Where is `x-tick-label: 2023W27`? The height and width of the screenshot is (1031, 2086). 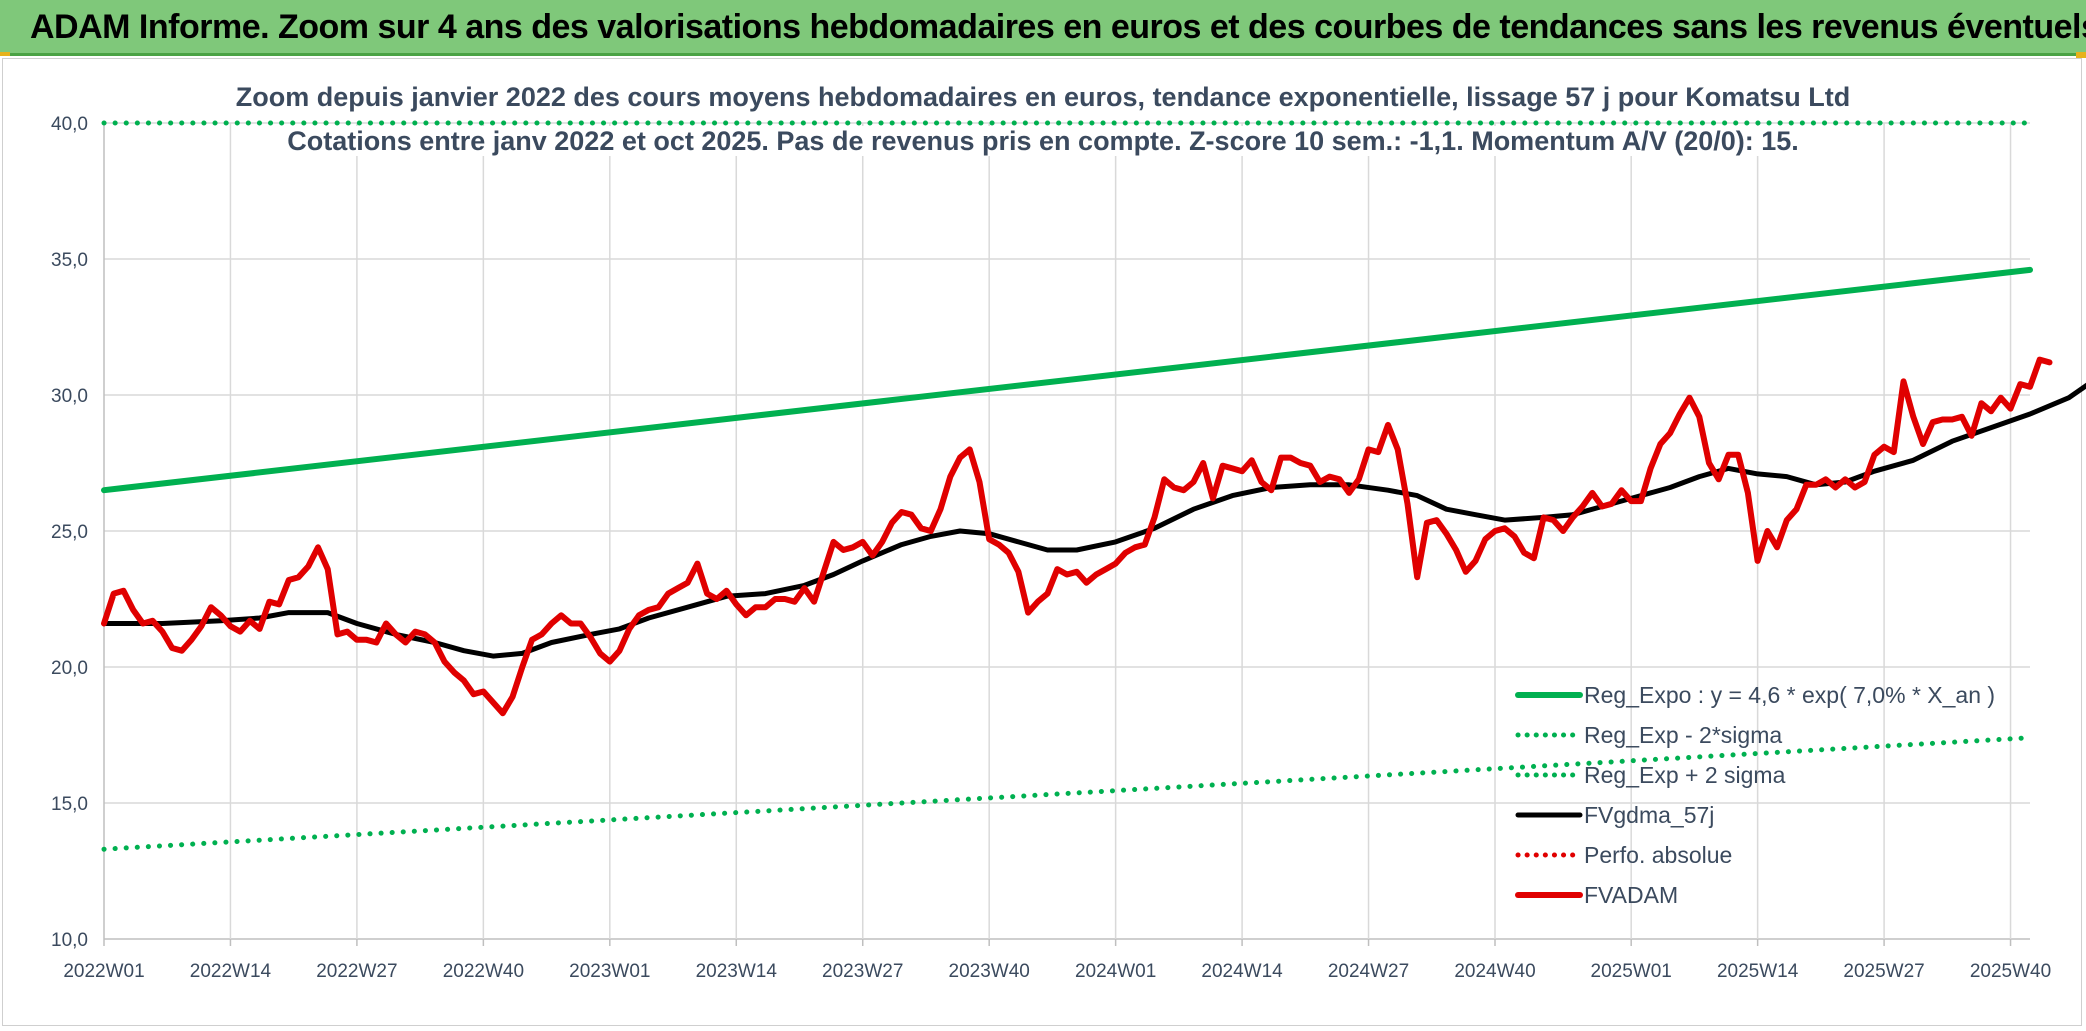
x-tick-label: 2023W27 is located at coordinates (862, 971).